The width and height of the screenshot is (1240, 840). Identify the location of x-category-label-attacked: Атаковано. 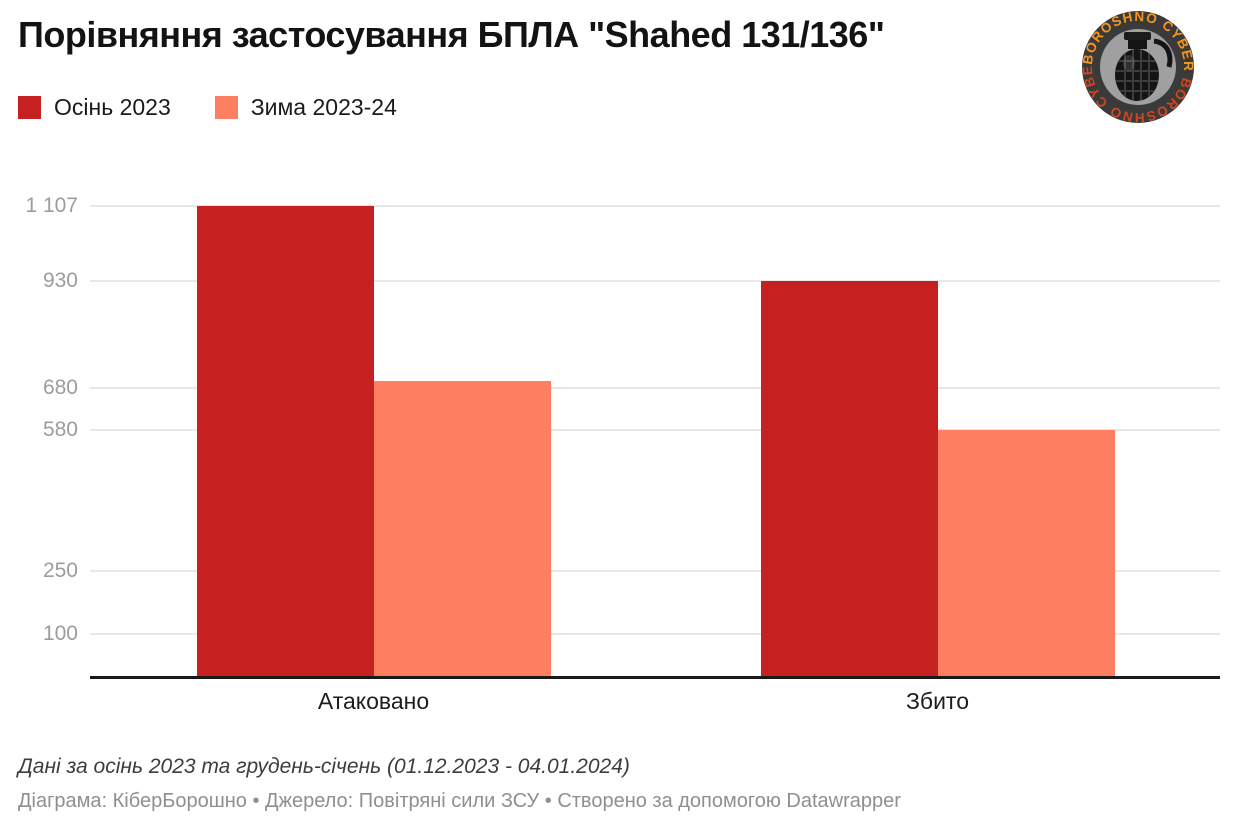
(373, 701).